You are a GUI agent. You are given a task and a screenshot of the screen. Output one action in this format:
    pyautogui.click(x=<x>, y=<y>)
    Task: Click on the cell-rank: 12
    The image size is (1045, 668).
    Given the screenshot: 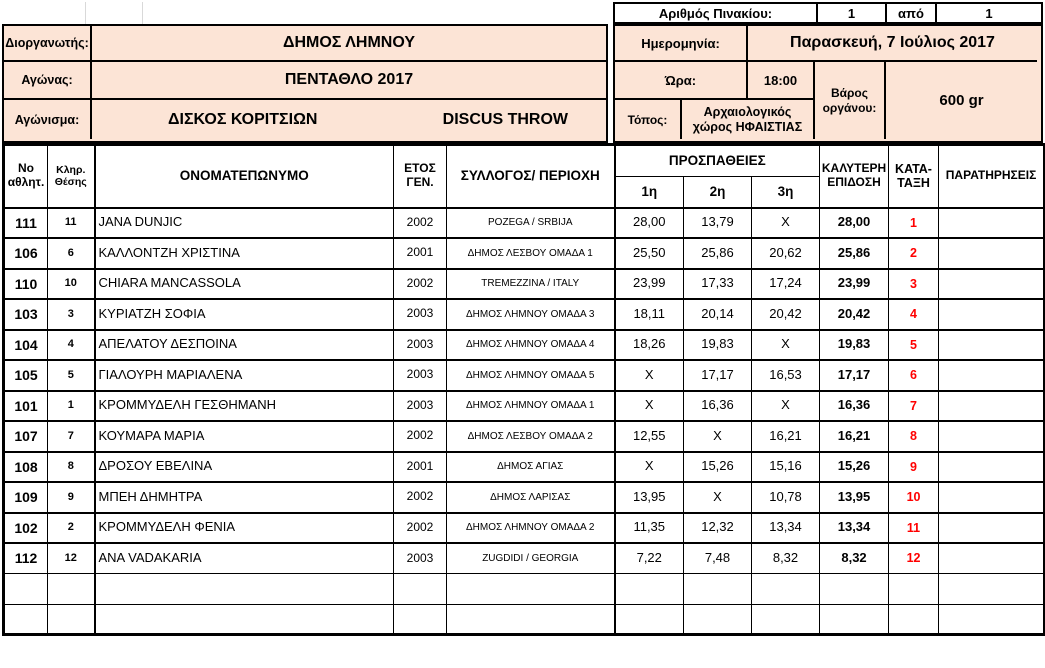 What is the action you would take?
    pyautogui.click(x=914, y=558)
    